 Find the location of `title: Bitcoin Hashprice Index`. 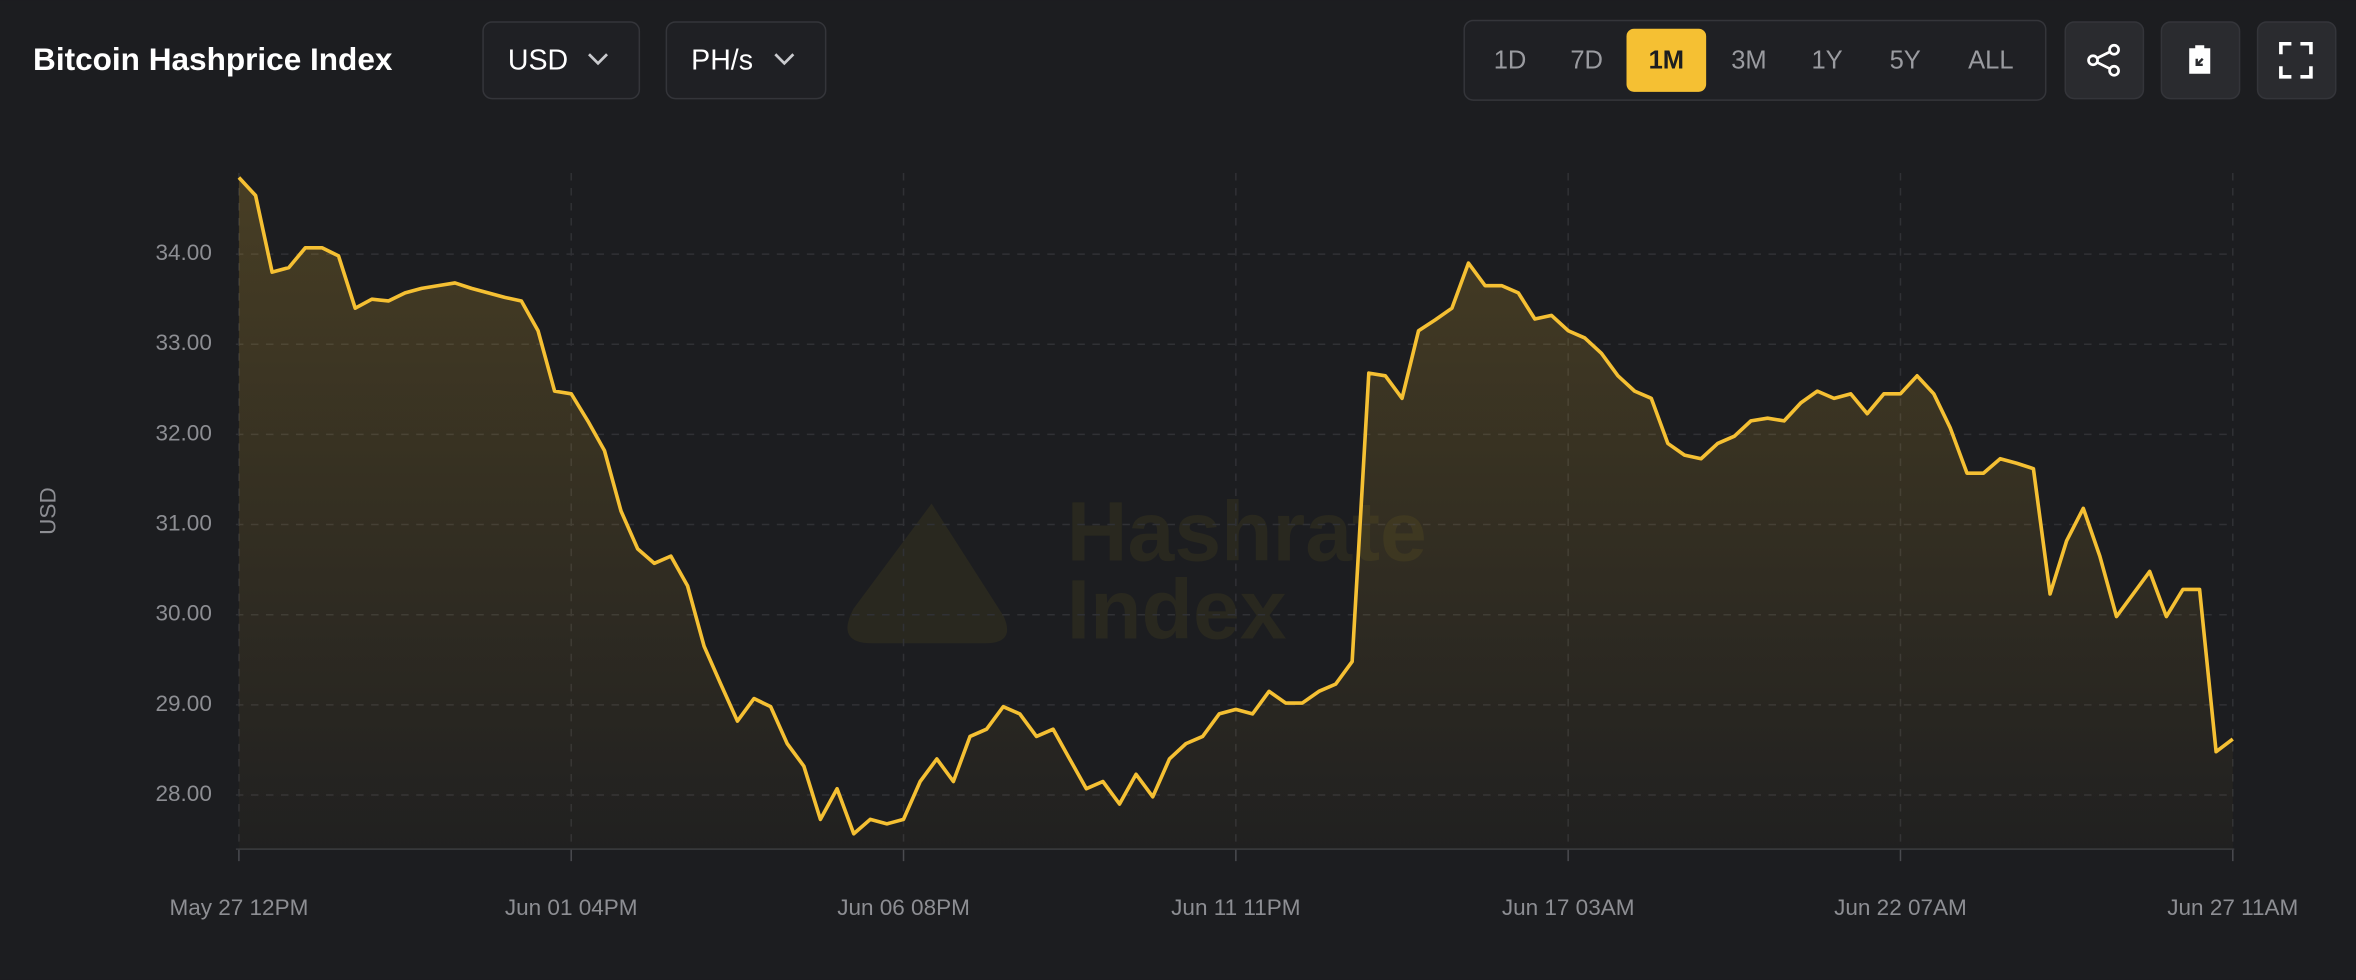

title: Bitcoin Hashprice Index is located at coordinates (213, 59).